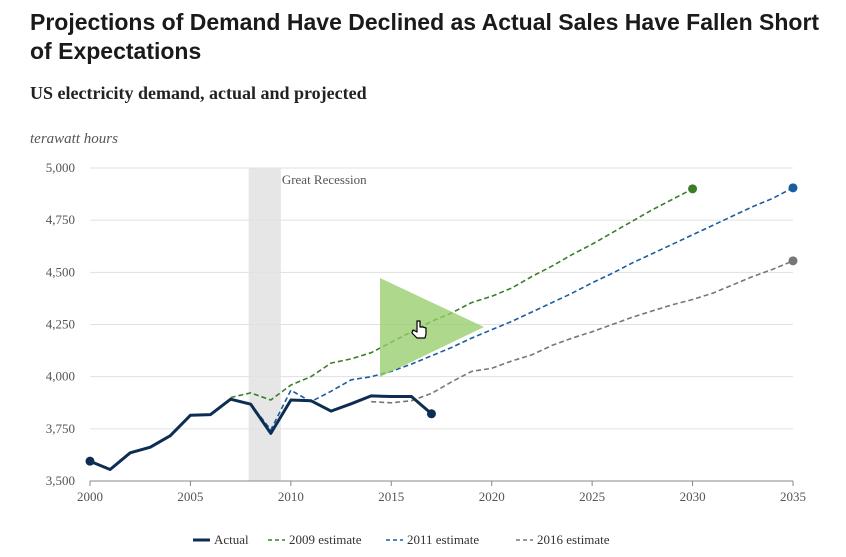  Describe the element at coordinates (391, 496) in the screenshot. I see `x-tick-label: 2015` at that location.